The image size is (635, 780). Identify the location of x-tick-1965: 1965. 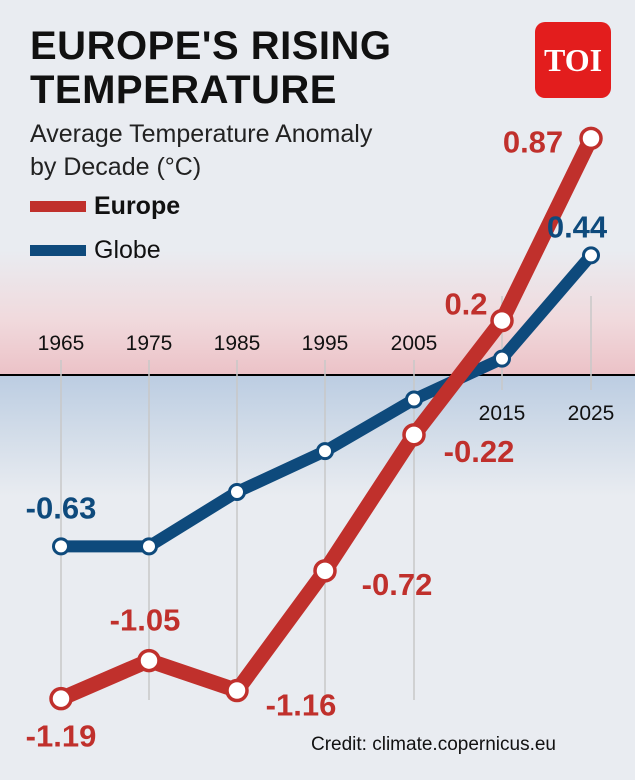
(61, 343).